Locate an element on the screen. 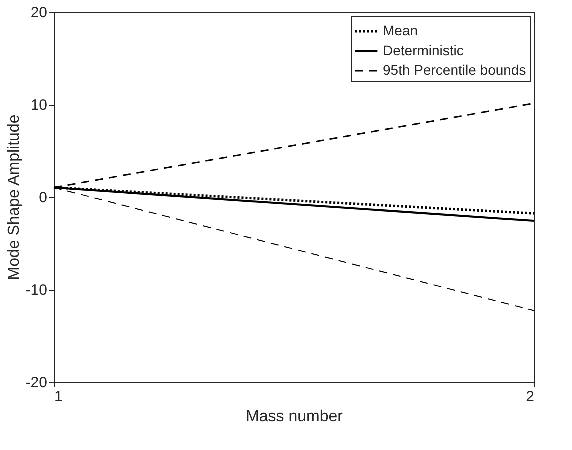 This screenshot has width=572, height=450. legend-label: 95th Percentile bounds is located at coordinates (454, 70).